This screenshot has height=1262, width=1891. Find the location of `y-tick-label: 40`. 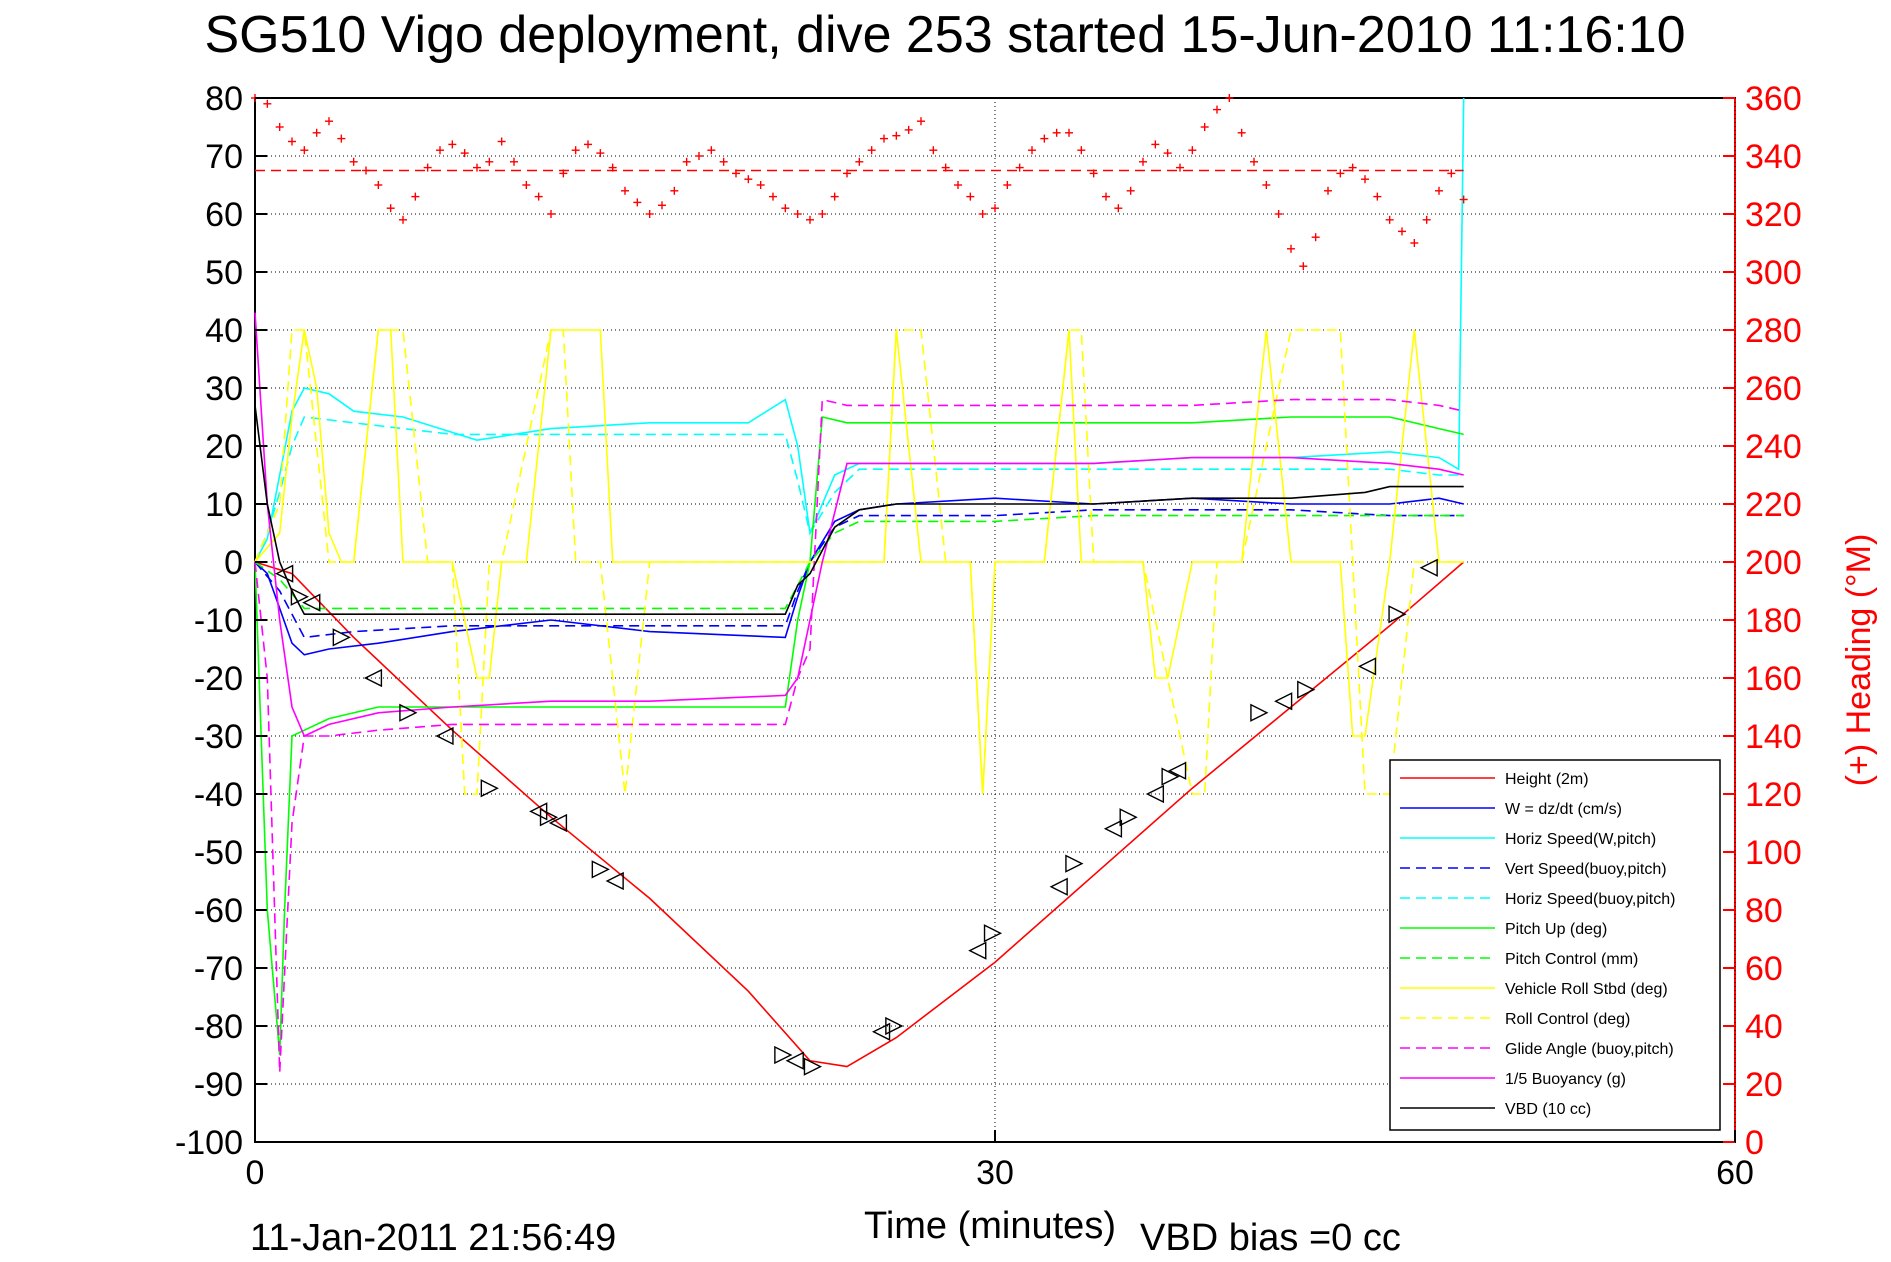

y-tick-label: 40 is located at coordinates (224, 331).